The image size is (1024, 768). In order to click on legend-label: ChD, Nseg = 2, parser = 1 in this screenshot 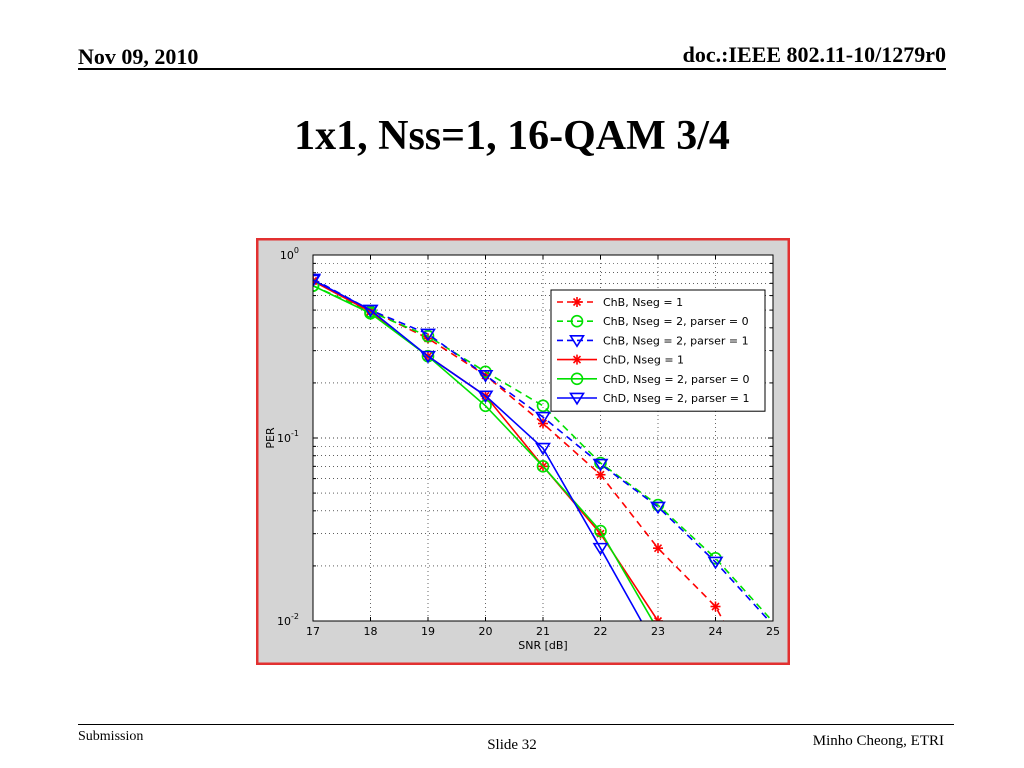, I will do `click(676, 398)`.